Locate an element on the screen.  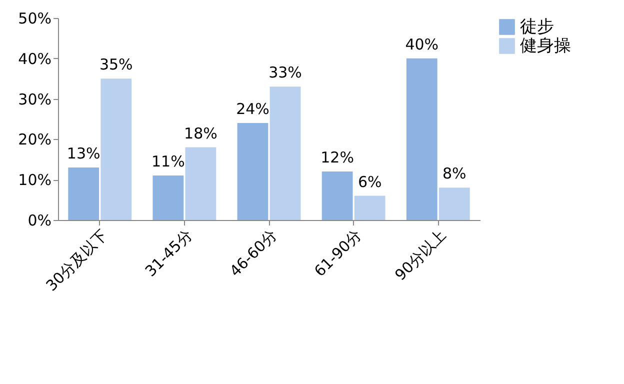
data-label: 8% is located at coordinates (454, 173).